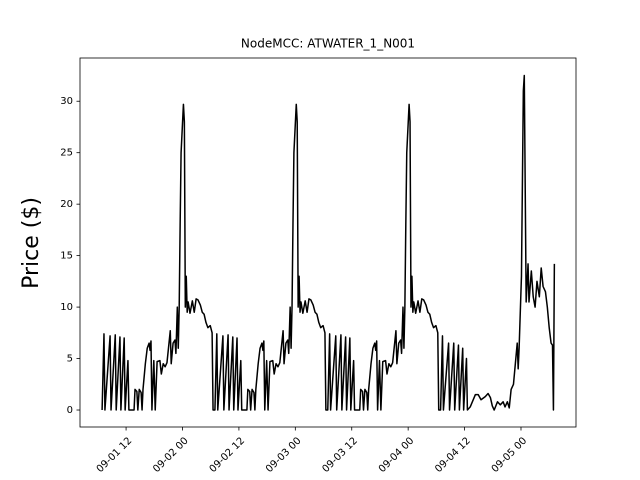  What do you see at coordinates (70, 410) in the screenshot?
I see `y-tick-label: 0` at bounding box center [70, 410].